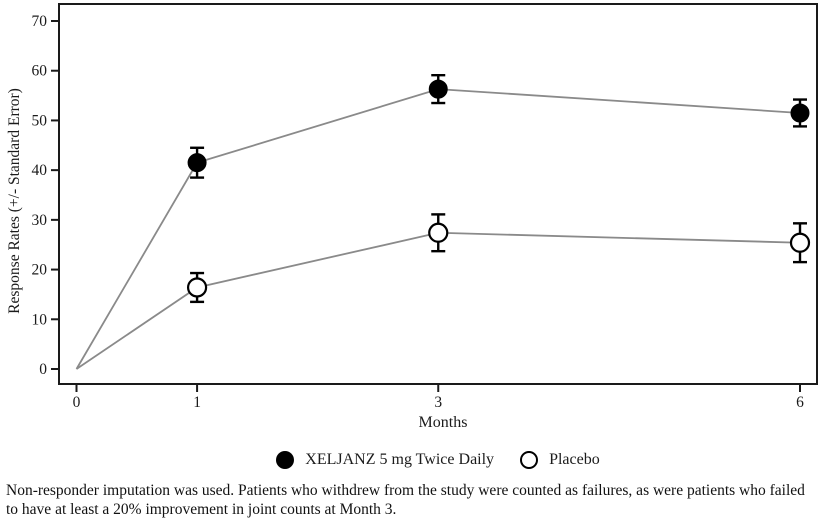  I want to click on y-tick-label: 0, so click(43, 369).